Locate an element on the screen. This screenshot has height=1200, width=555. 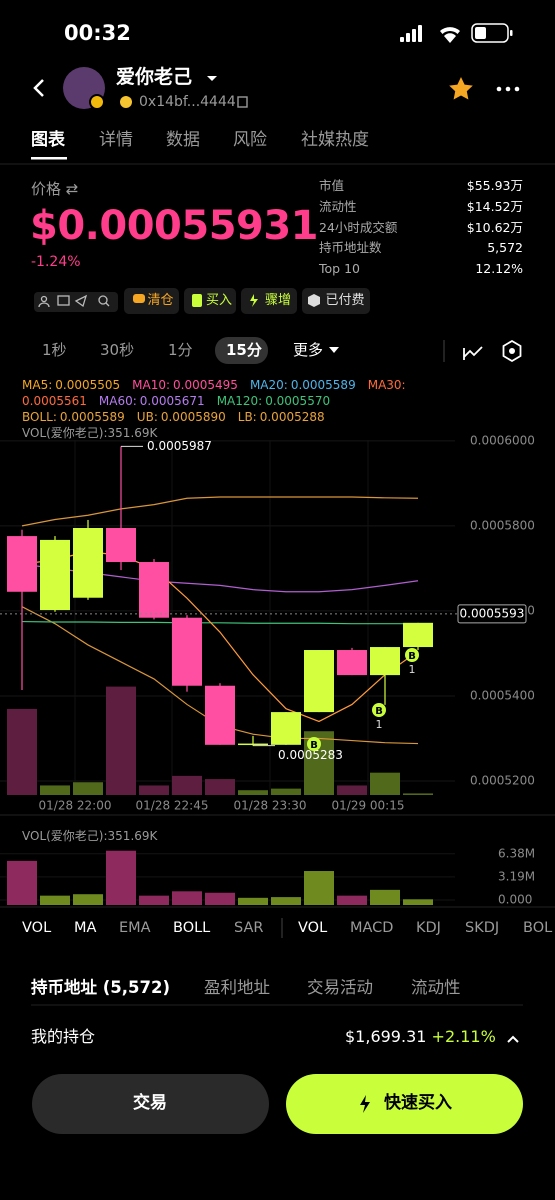
interval: 更多 is located at coordinates (308, 350).